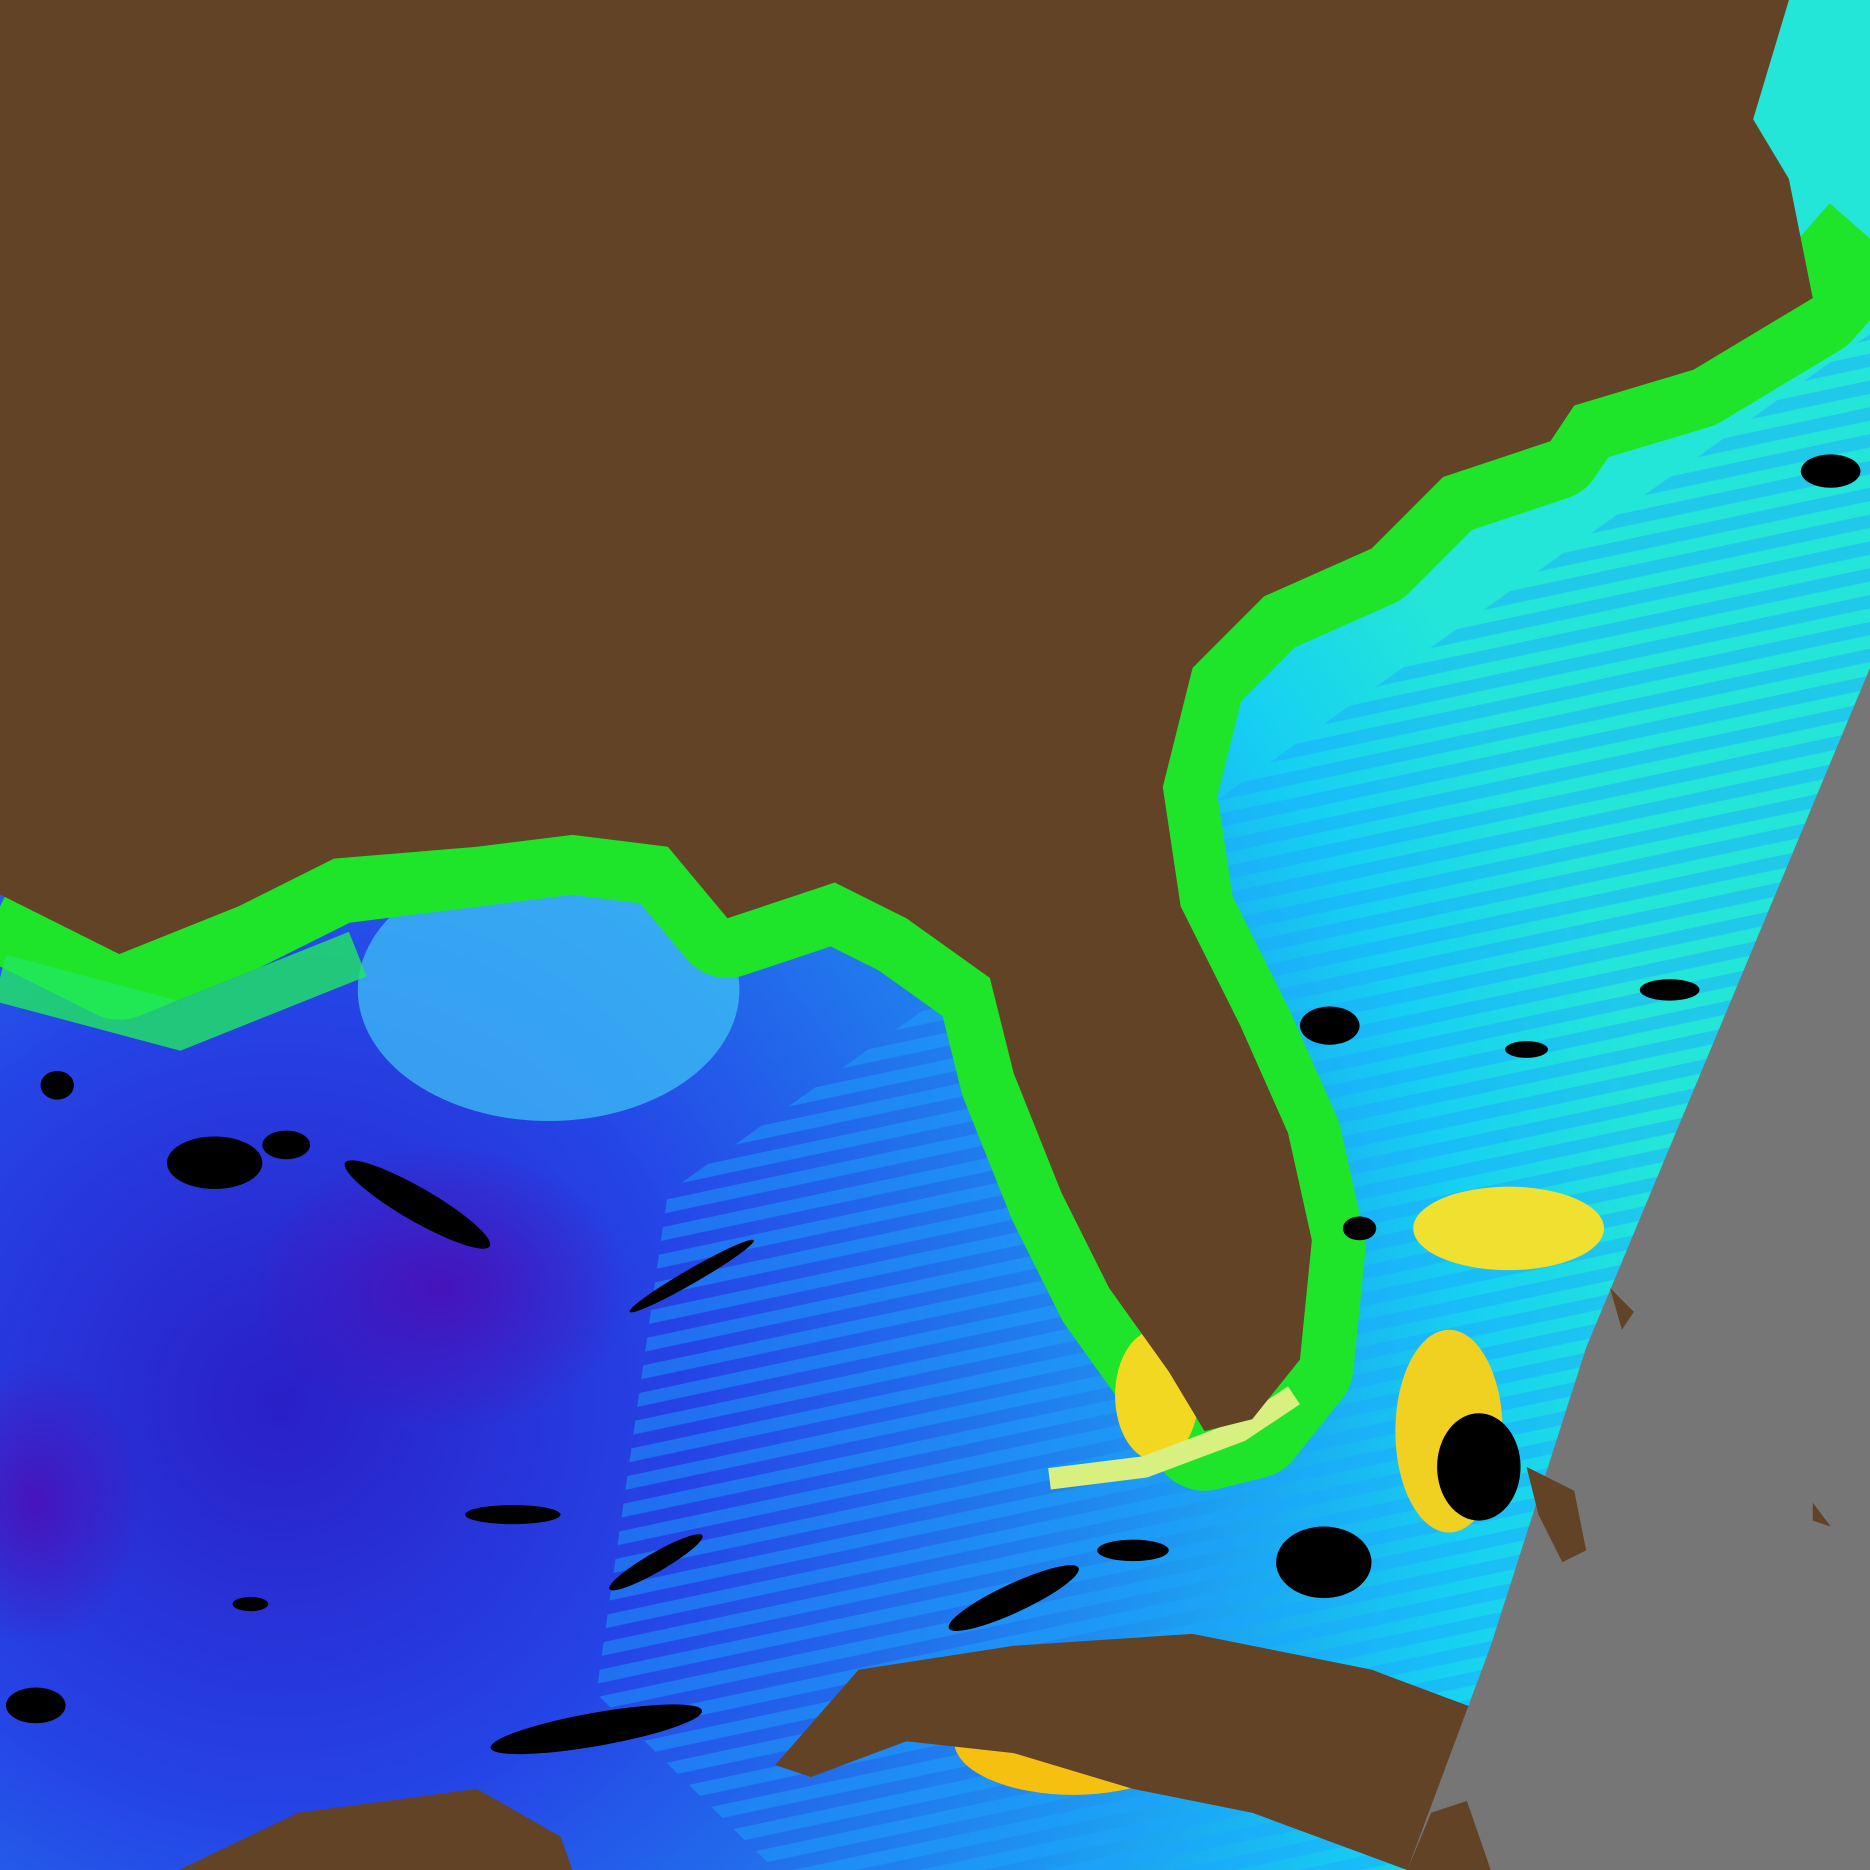 The width and height of the screenshot is (1870, 1870). What do you see at coordinates (1509, 1228) in the screenshot?
I see `shallow-water` at bounding box center [1509, 1228].